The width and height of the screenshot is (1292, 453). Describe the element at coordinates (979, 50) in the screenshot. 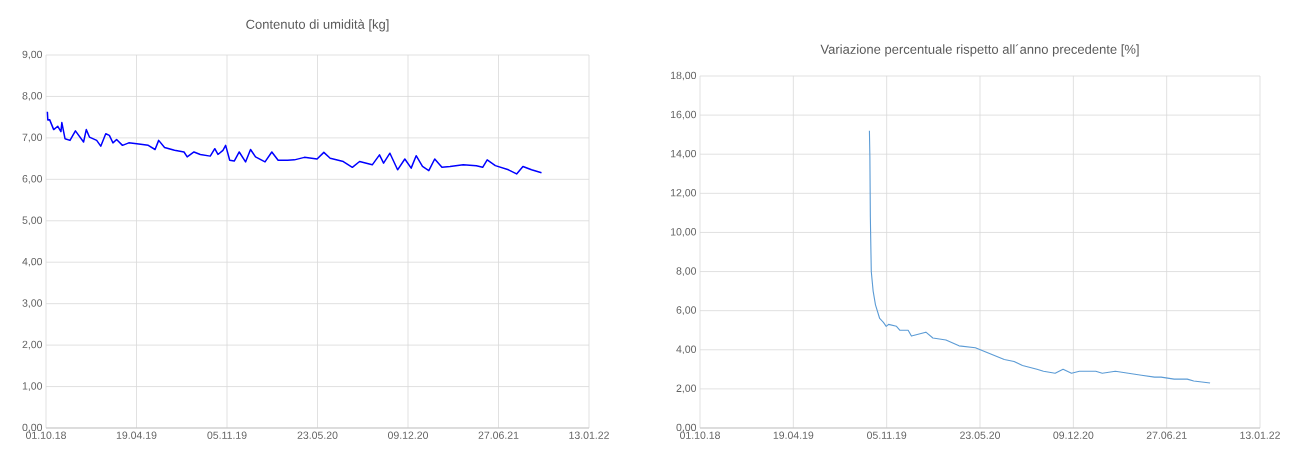

I see `chart-title: Variazione percentuale rispetto all´anno precedente [%]` at that location.